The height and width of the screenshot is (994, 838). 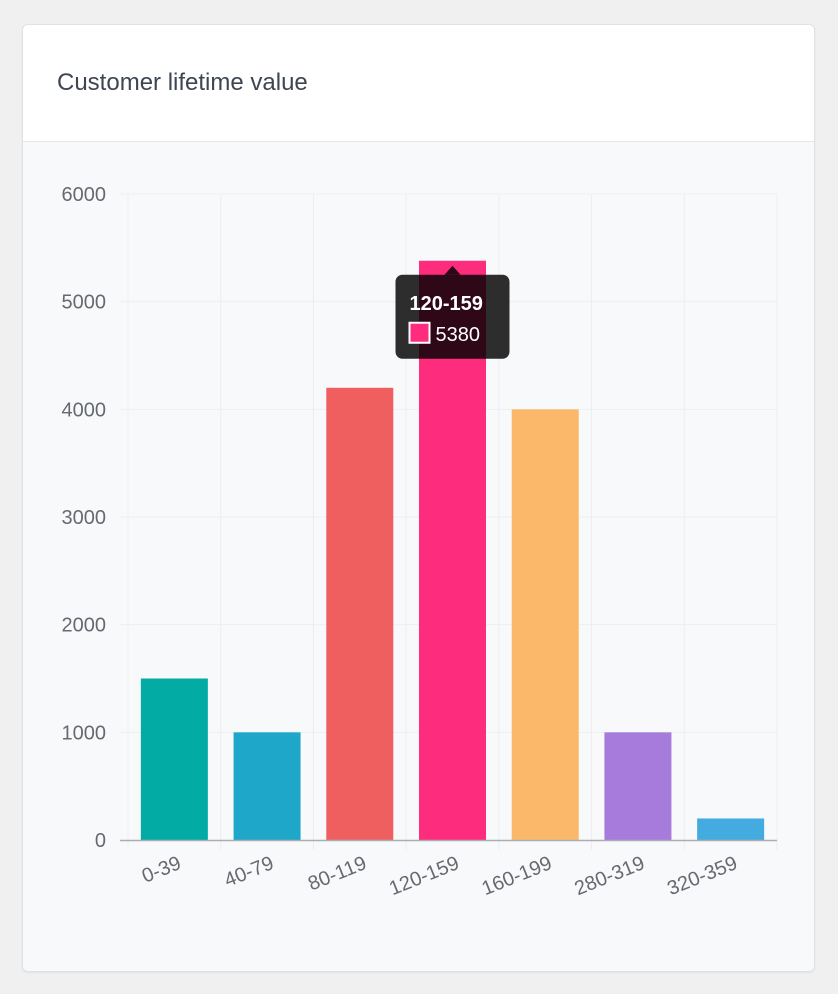 What do you see at coordinates (100, 841) in the screenshot?
I see `y-tick-label: 0` at bounding box center [100, 841].